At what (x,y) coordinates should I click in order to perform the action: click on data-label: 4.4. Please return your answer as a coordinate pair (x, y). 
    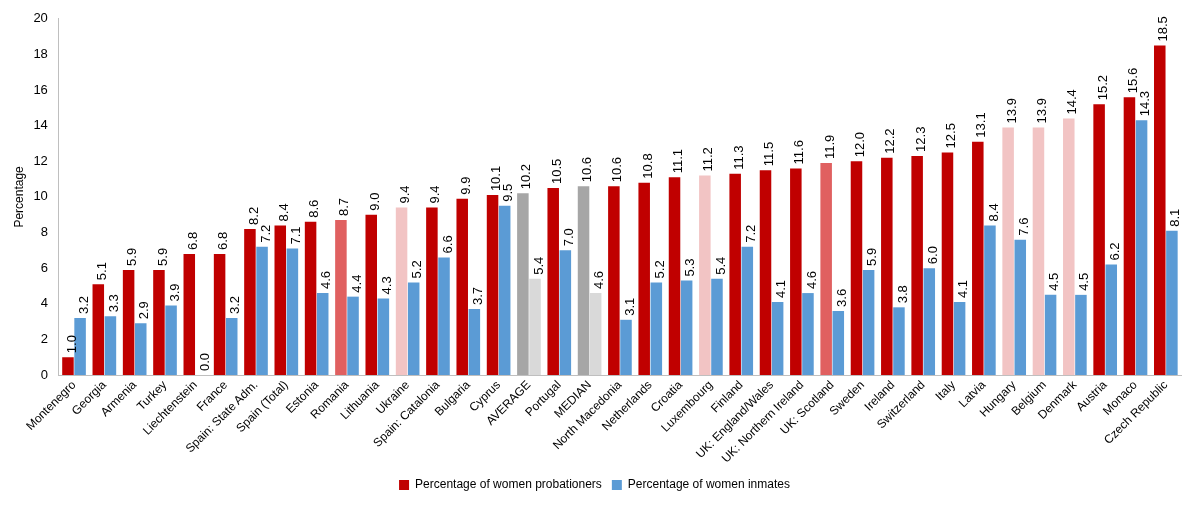
    Looking at the image, I should click on (356, 283).